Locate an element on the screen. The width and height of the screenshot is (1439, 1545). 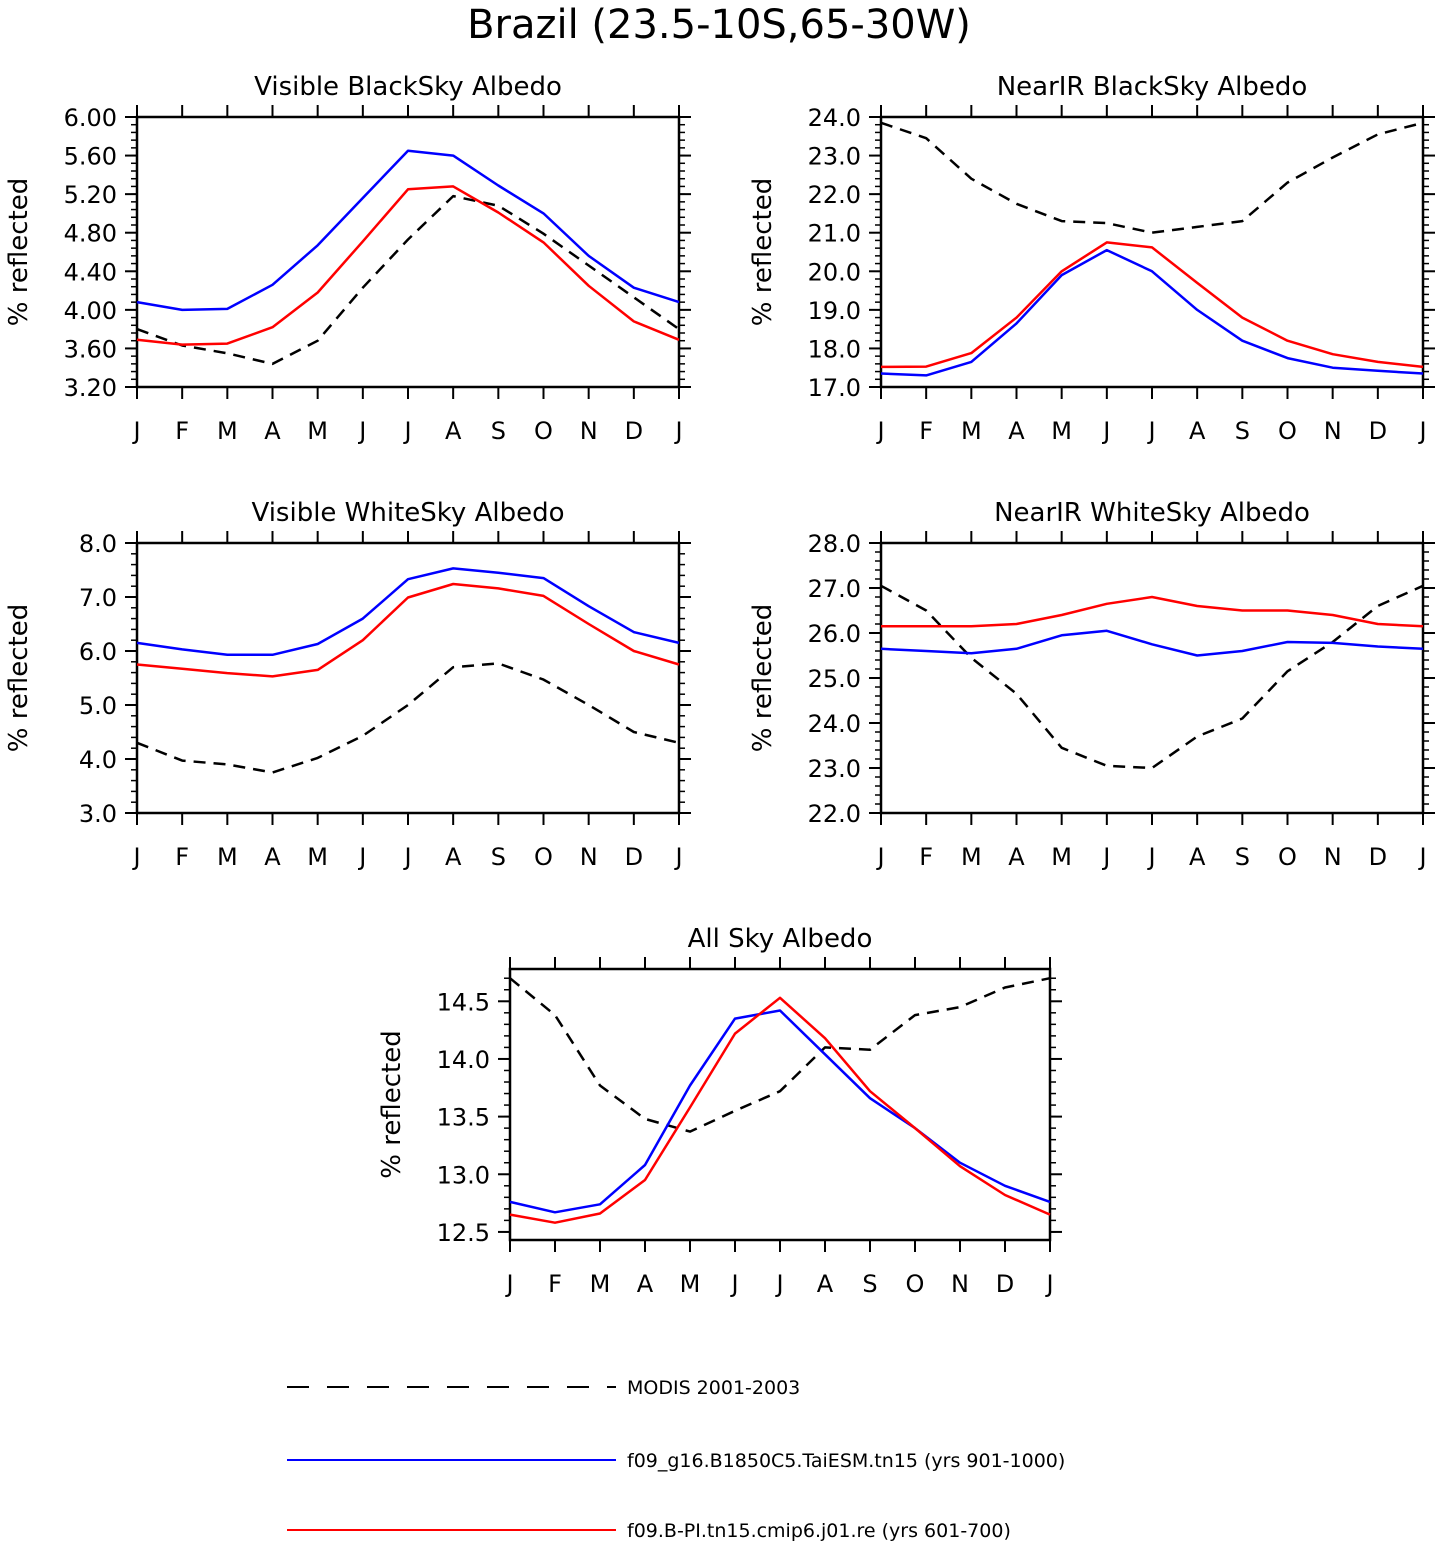
y-tick-label: 28.0 is located at coordinates (834, 544).